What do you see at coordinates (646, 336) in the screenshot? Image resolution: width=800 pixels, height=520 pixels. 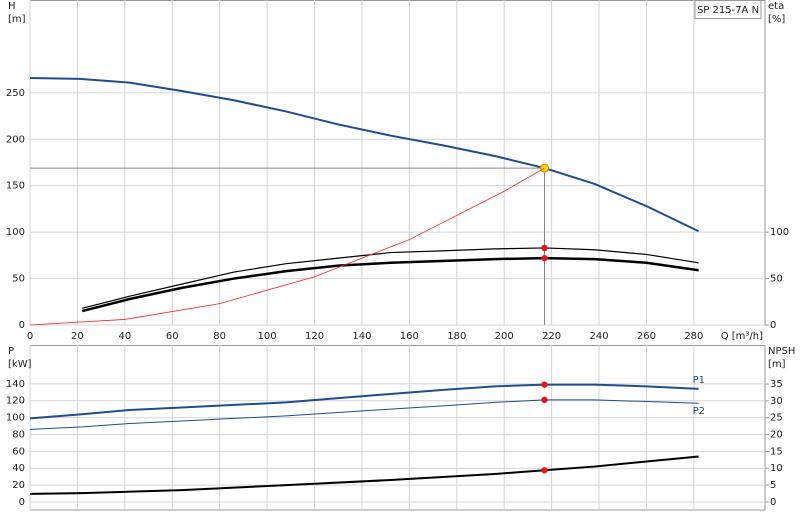 I see `x-tick-label: 260` at bounding box center [646, 336].